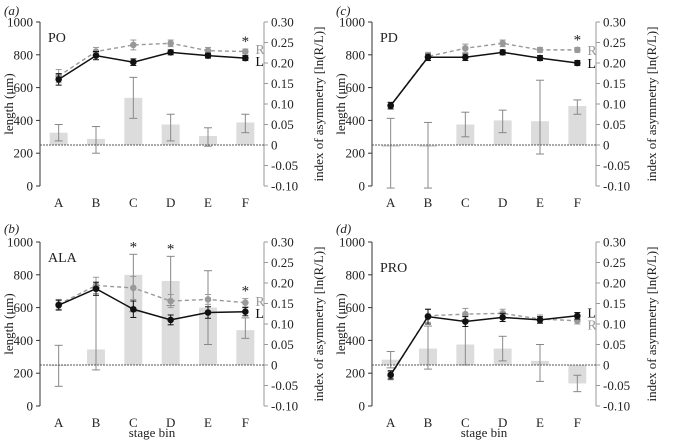  What do you see at coordinates (282, 63) in the screenshot?
I see `y2-tick-label: 0.20` at bounding box center [282, 63].